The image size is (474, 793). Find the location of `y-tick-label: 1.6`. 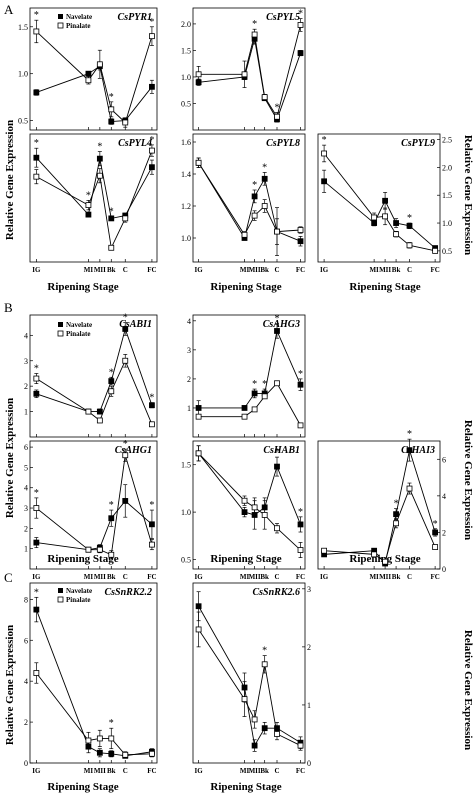

y-tick-label: 1.6 is located at coordinates (186, 142).